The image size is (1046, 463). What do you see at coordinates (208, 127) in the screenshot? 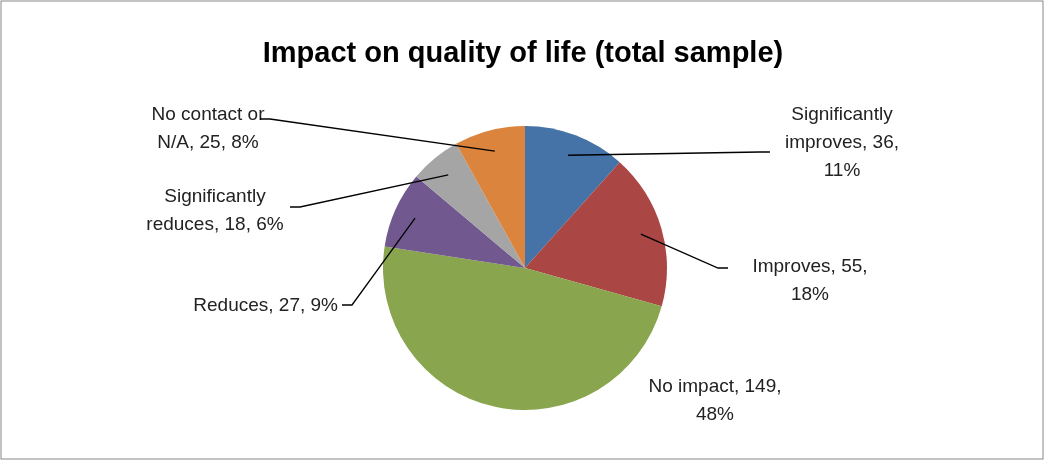
I see `slice-label: No contact or N/A, 25, 8%` at bounding box center [208, 127].